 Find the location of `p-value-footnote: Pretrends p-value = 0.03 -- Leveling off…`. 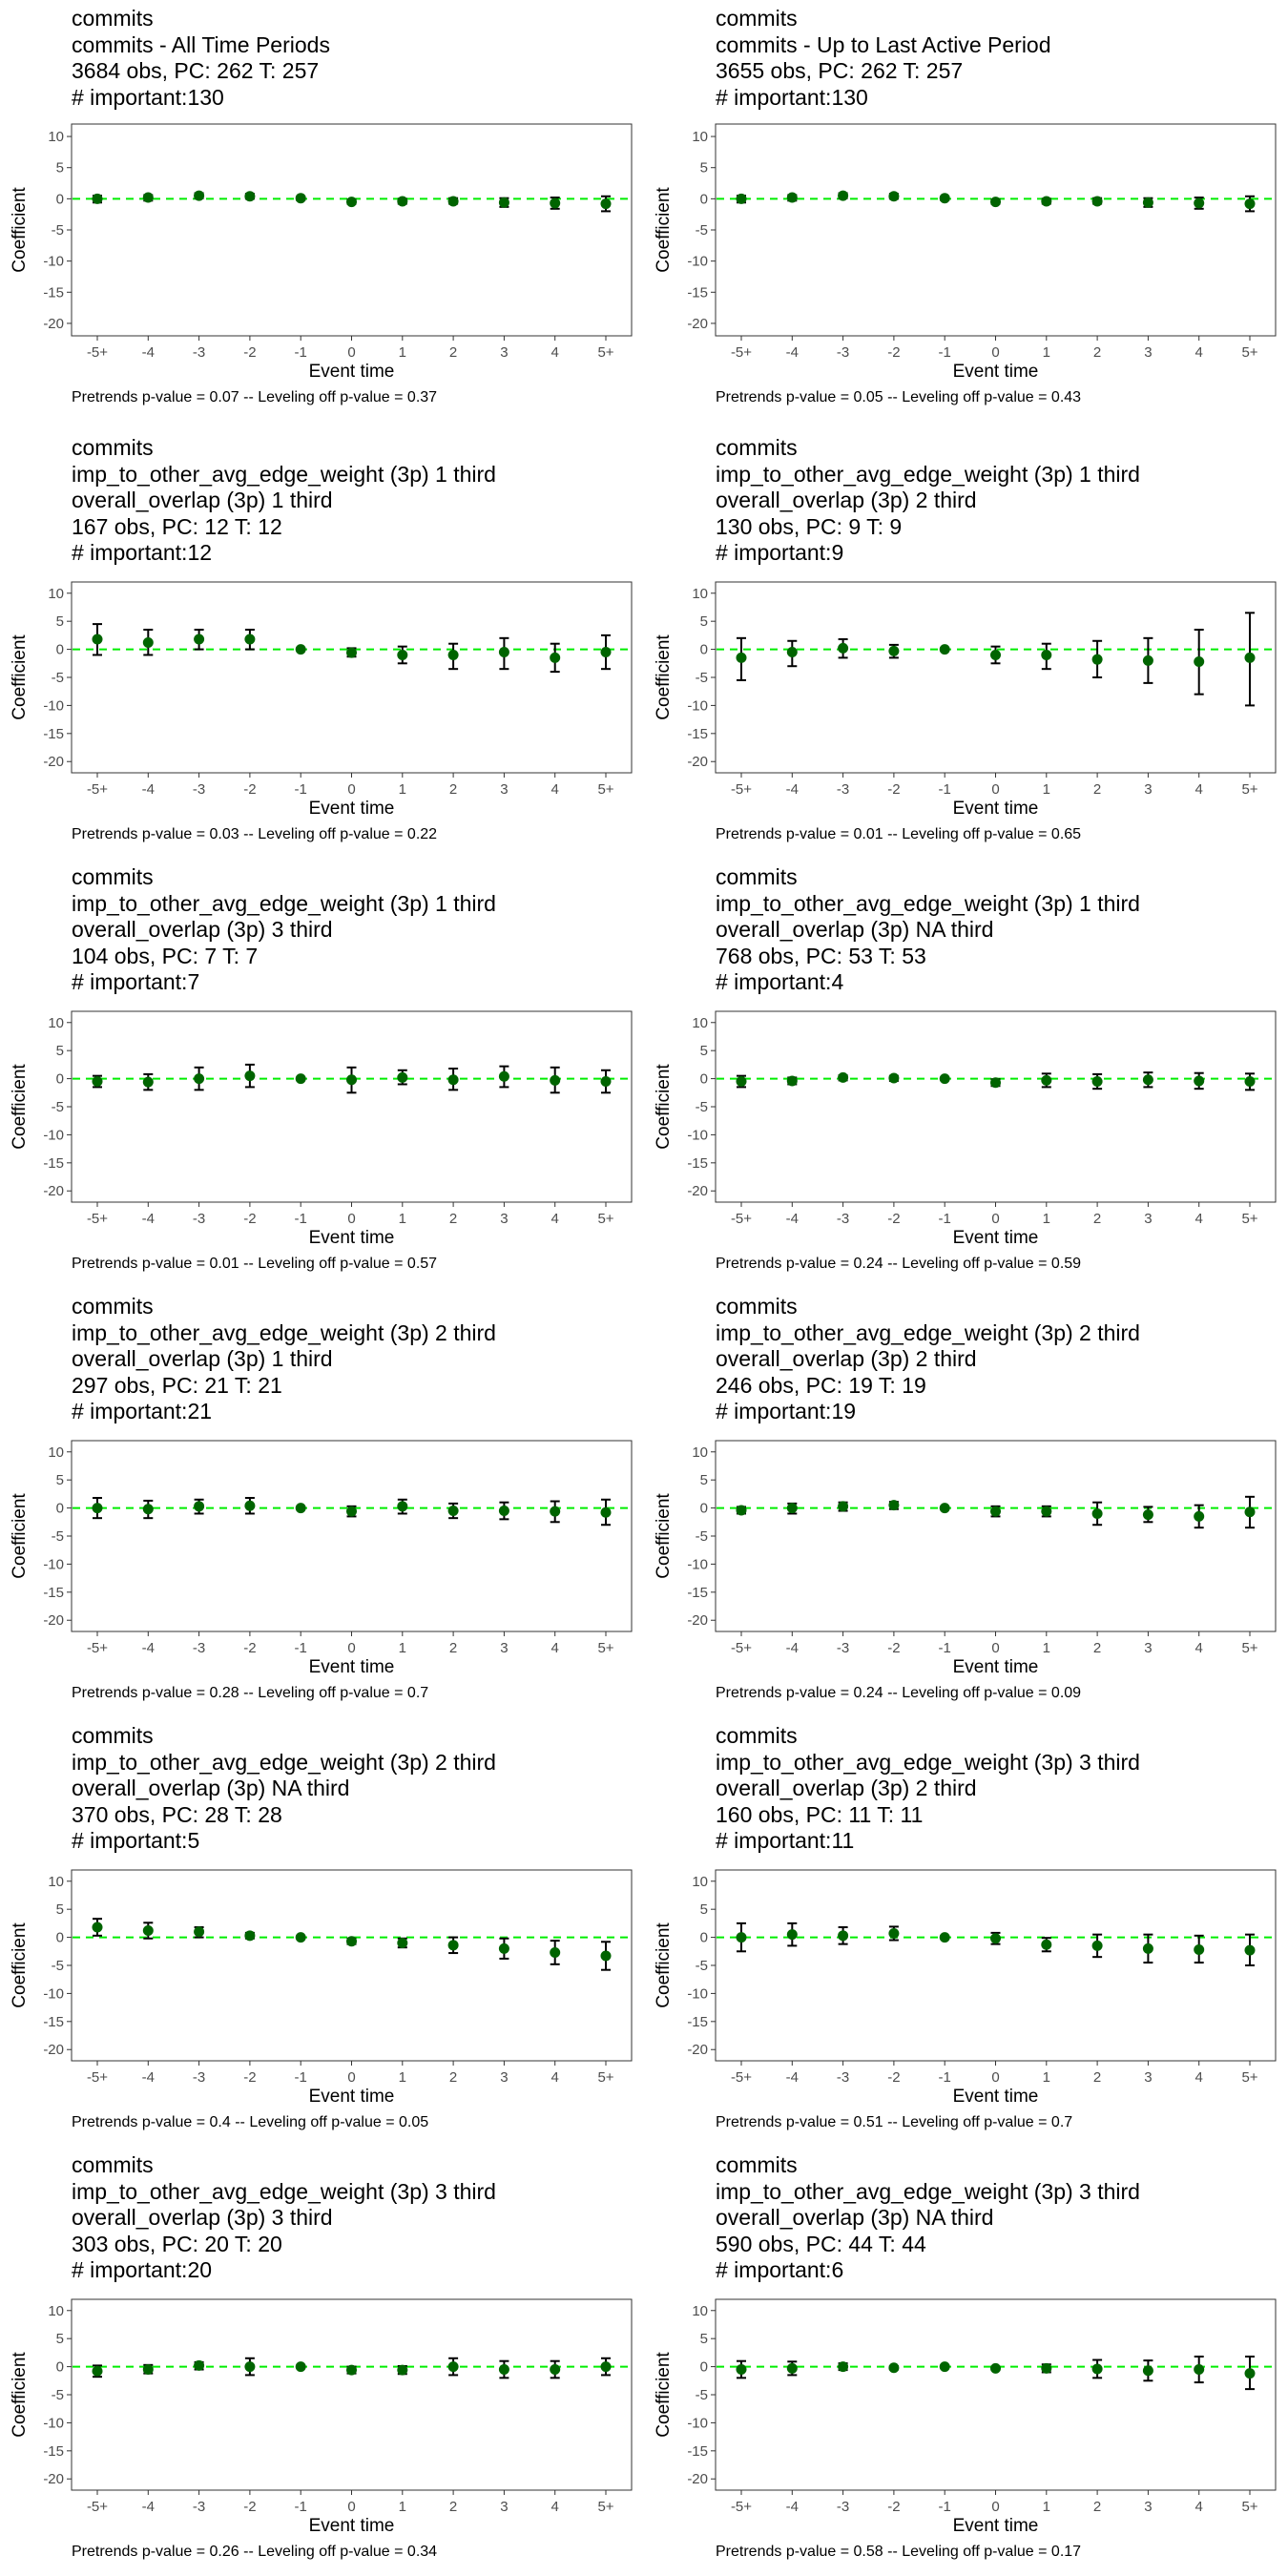

p-value-footnote: Pretrends p-value = 0.03 -- Leveling off… is located at coordinates (255, 834).